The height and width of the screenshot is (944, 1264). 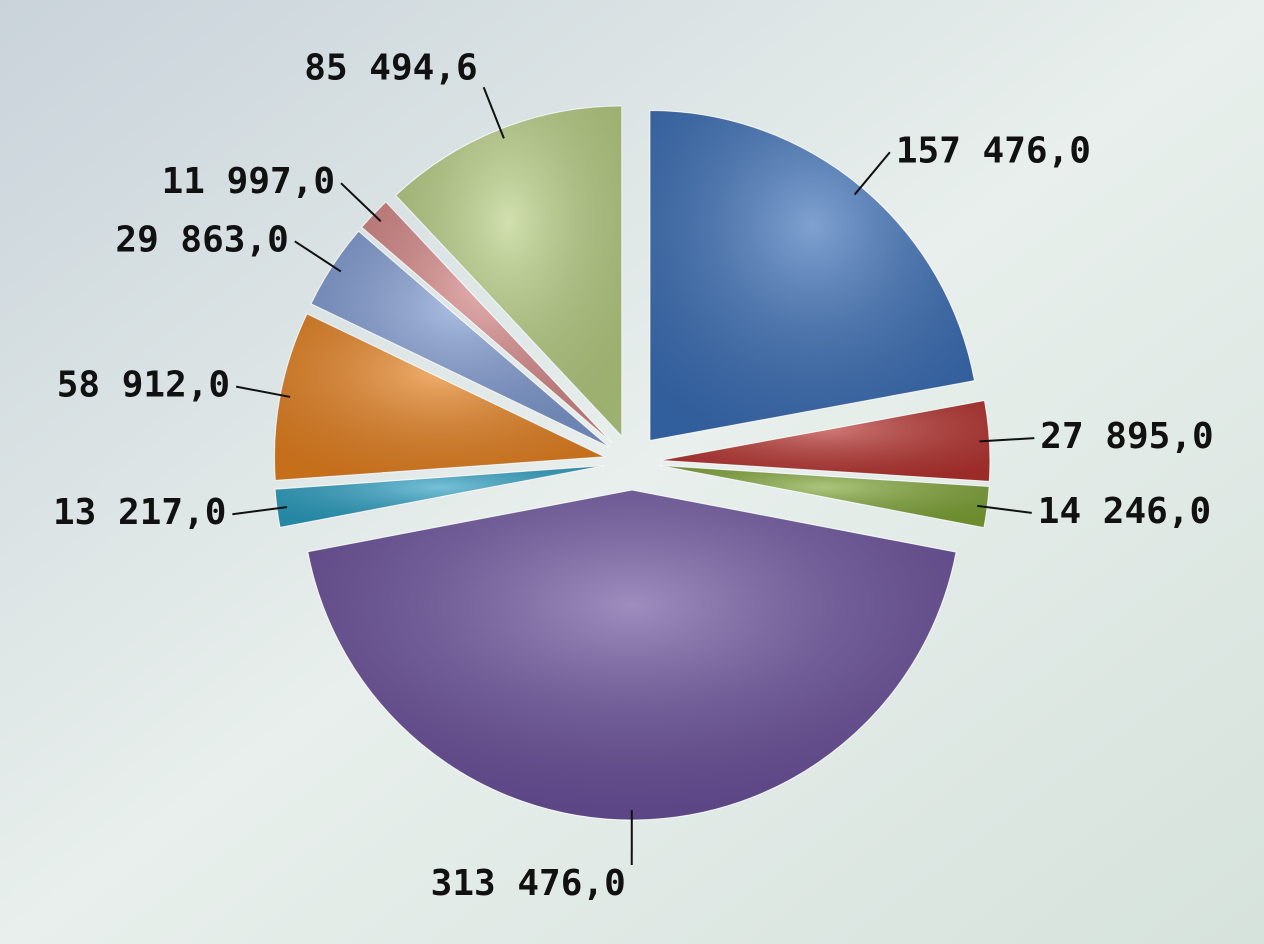 What do you see at coordinates (143, 385) in the screenshot?
I see `data-label: 58 912,0` at bounding box center [143, 385].